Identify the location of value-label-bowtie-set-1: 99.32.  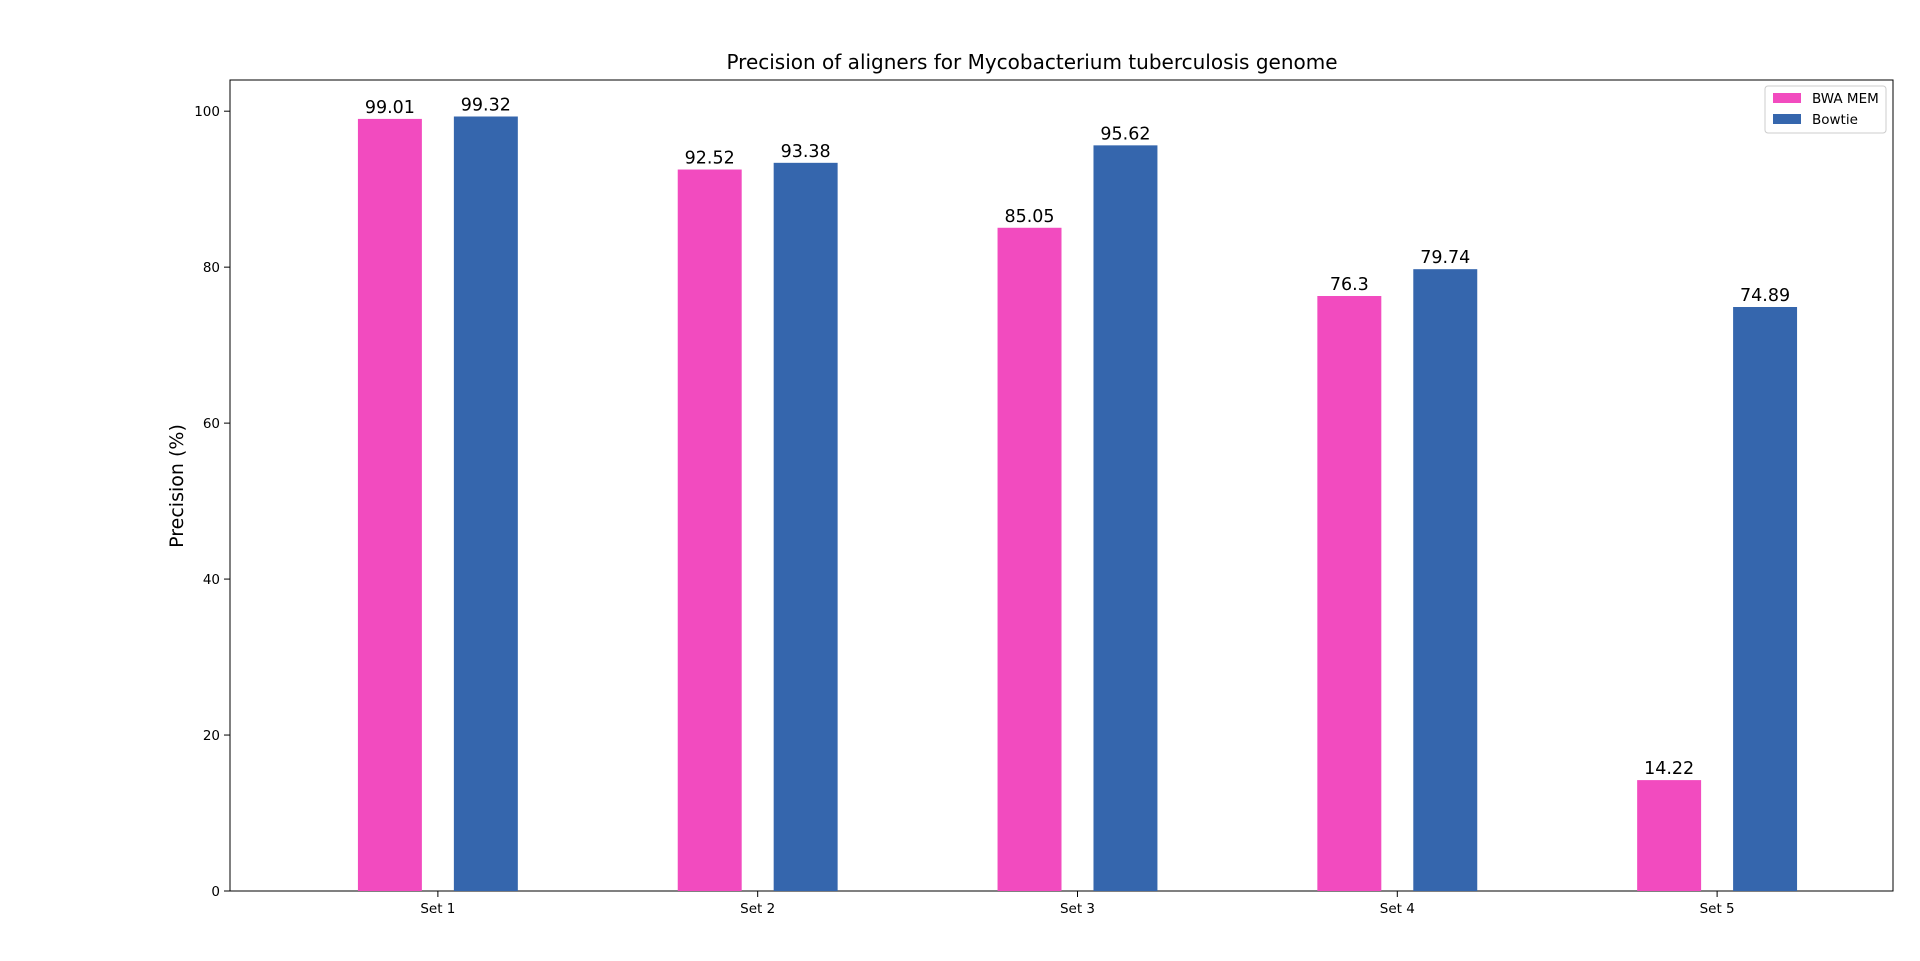
(486, 106).